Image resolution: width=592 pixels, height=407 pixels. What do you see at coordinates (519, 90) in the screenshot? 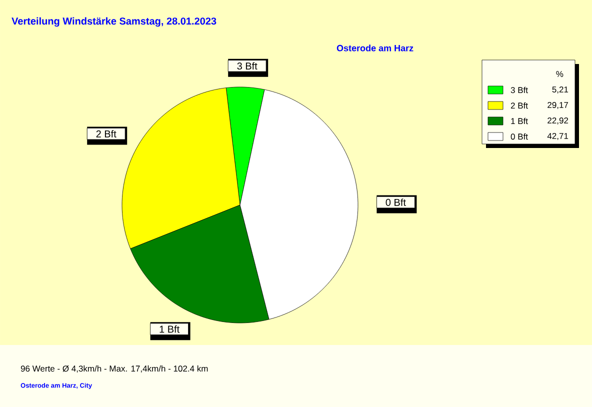
I see `legend-label: 3 Bft` at bounding box center [519, 90].